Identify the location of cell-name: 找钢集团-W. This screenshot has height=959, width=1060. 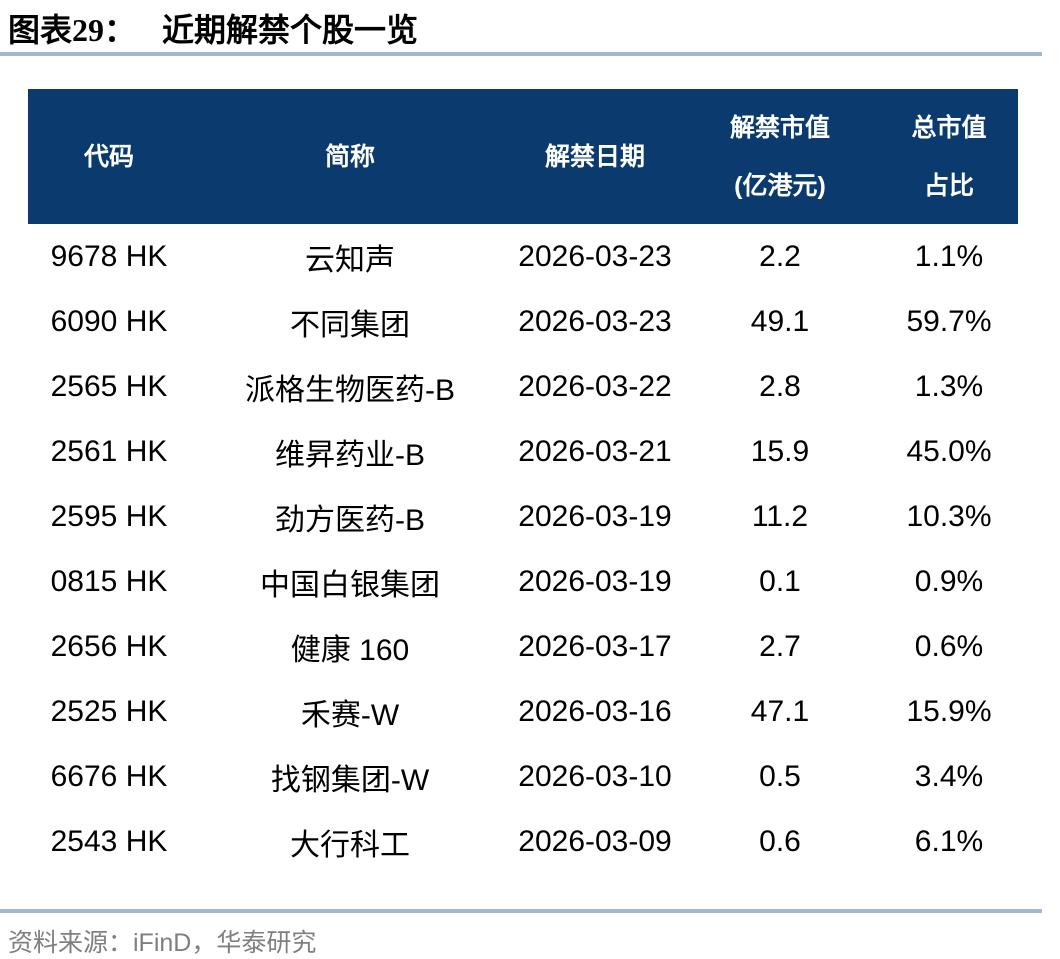
(350, 780).